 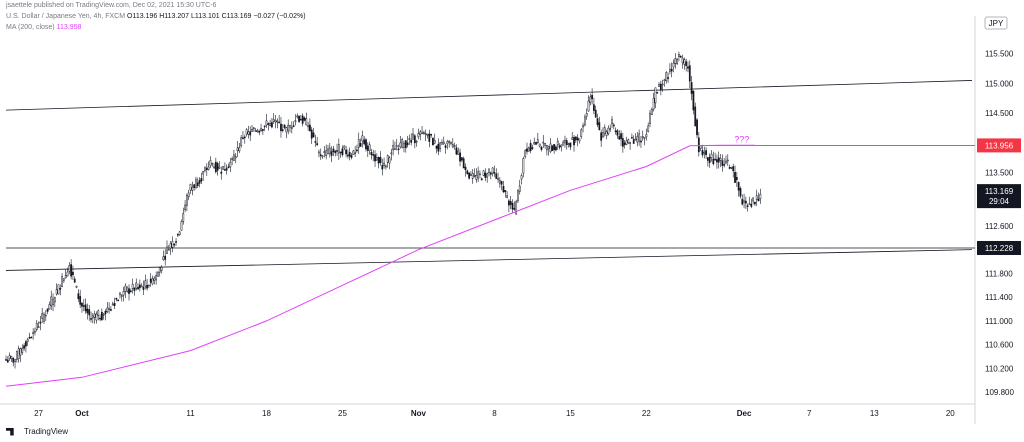 I want to click on y-tick-label: 115.000, so click(x=999, y=83).